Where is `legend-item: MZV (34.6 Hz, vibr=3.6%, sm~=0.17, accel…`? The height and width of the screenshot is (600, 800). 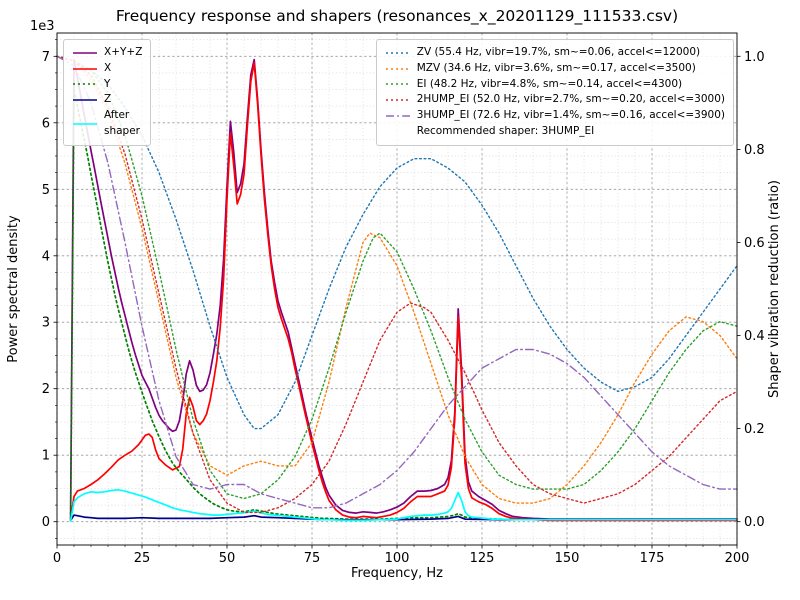
legend-item: MZV (34.6 Hz, vibr=3.6%, sm~=0.17, accel… is located at coordinates (555, 69).